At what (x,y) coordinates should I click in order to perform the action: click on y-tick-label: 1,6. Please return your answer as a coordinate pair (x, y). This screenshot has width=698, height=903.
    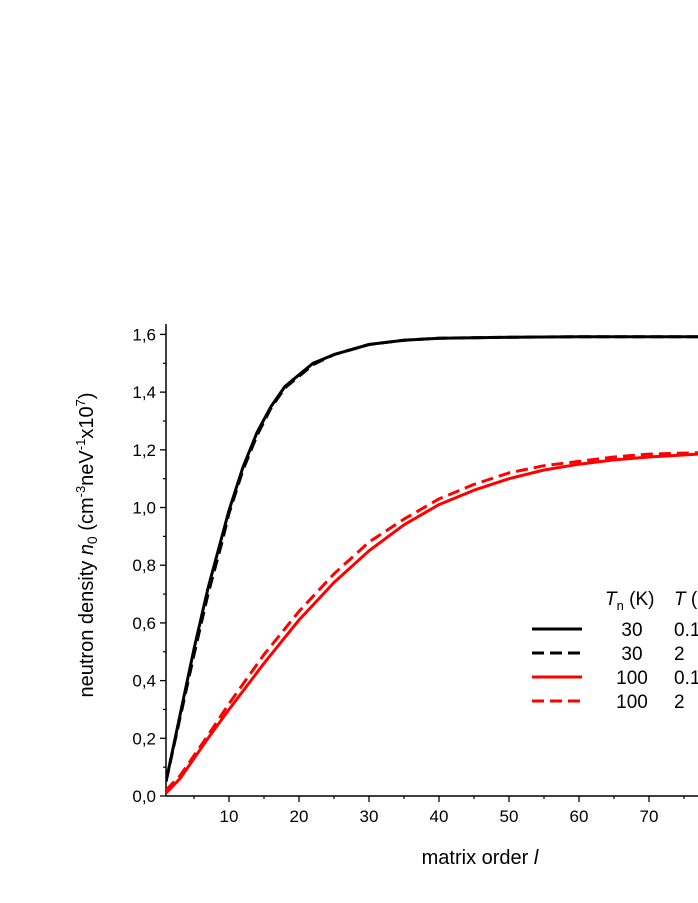
    Looking at the image, I should click on (144, 334).